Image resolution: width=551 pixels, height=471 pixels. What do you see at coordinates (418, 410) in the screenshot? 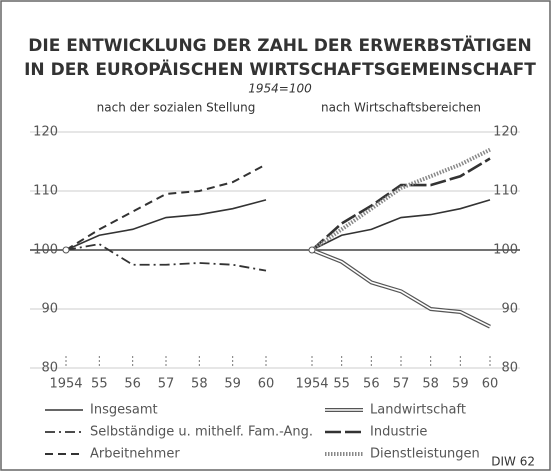
I see `legend-label: Landwirtschaft` at bounding box center [418, 410].